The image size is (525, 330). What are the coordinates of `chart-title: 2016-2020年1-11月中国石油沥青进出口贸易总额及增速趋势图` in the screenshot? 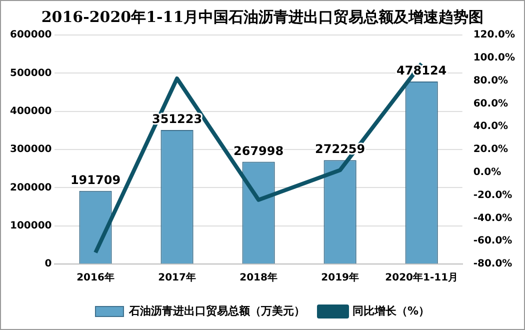 It's located at (262, 17).